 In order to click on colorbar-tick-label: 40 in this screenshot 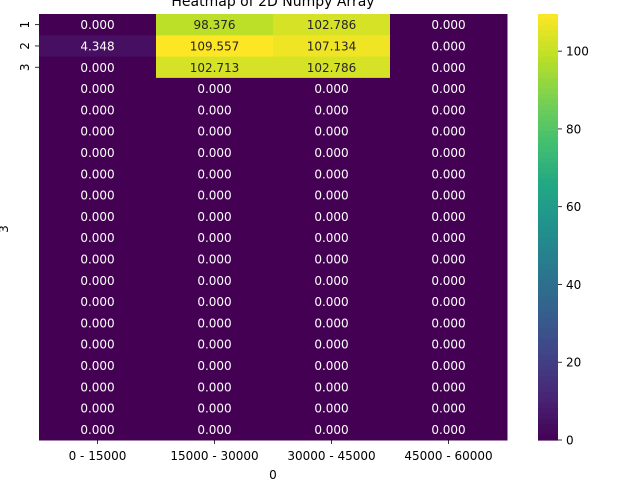, I will do `click(573, 285)`.